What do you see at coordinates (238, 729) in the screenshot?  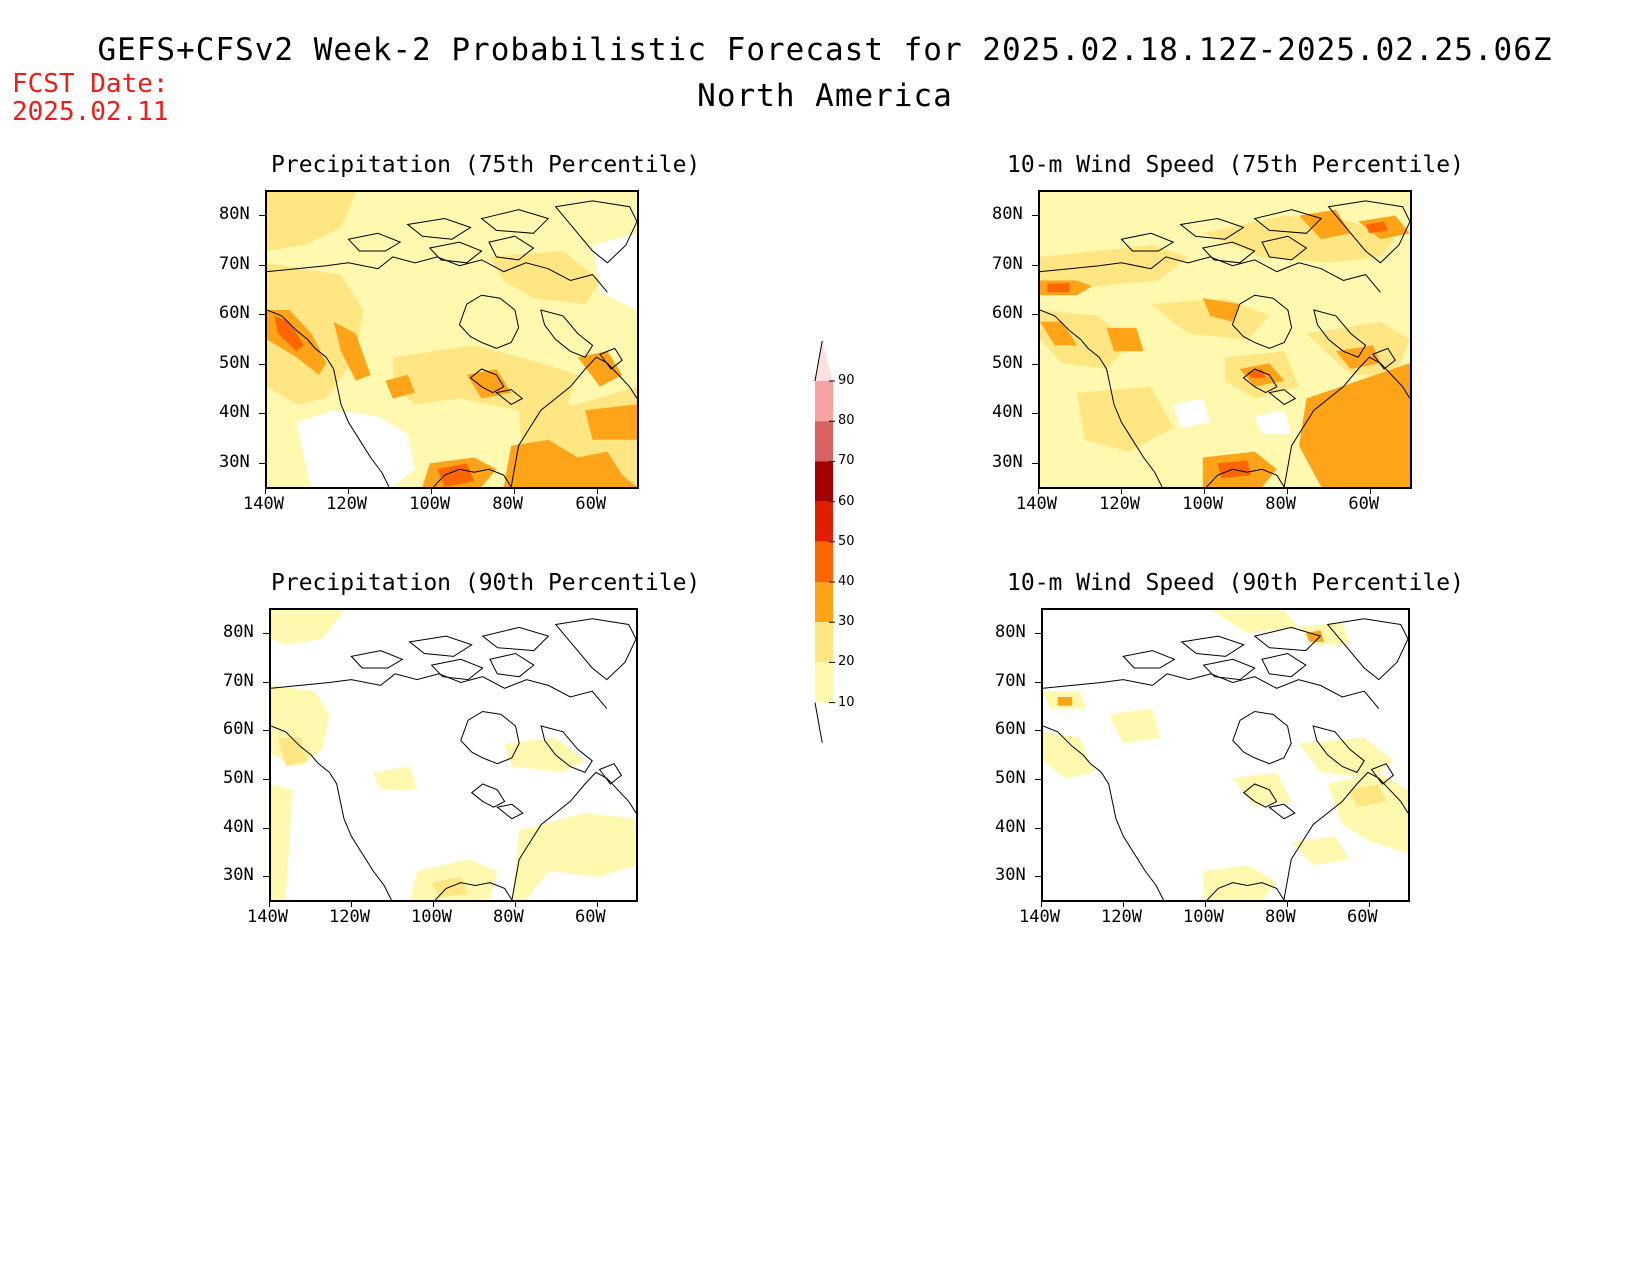 I see `lat-tick-label: 60N` at bounding box center [238, 729].